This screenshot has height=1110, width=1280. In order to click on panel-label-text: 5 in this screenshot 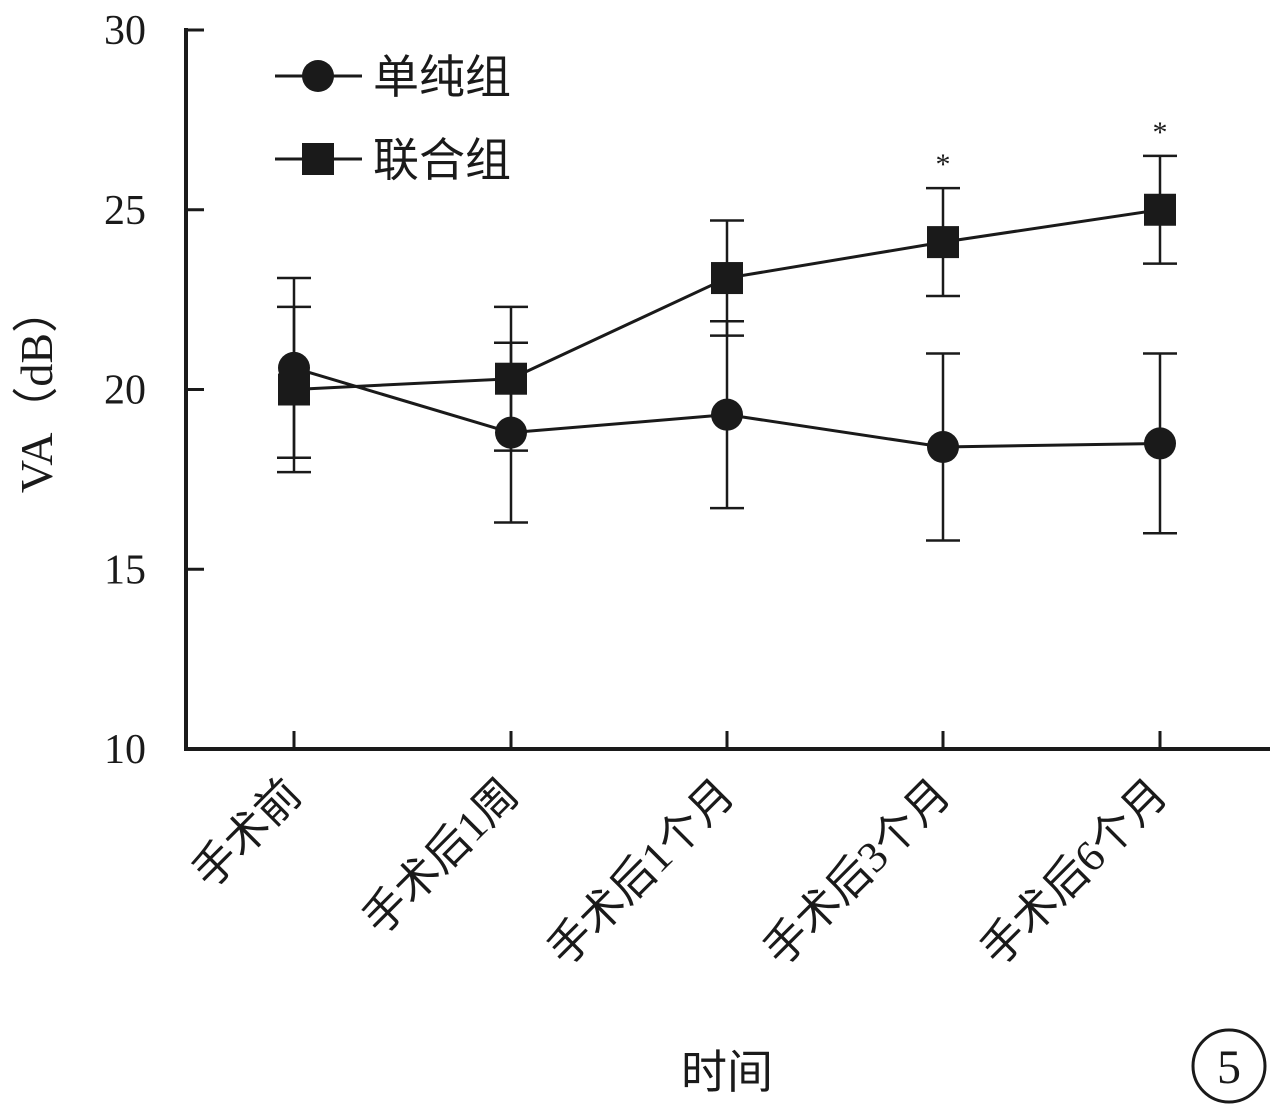, I will do `click(1229, 1067)`.